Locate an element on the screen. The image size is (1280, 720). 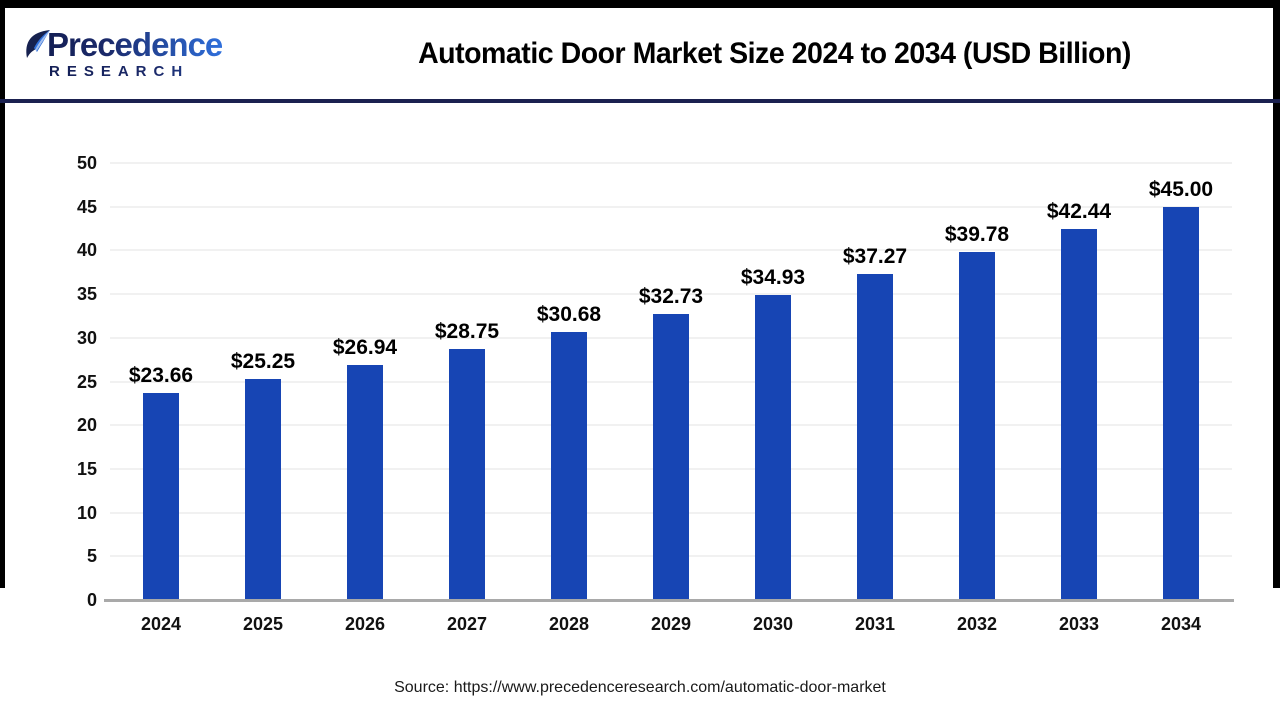
frame-top-border is located at coordinates (640, 4).